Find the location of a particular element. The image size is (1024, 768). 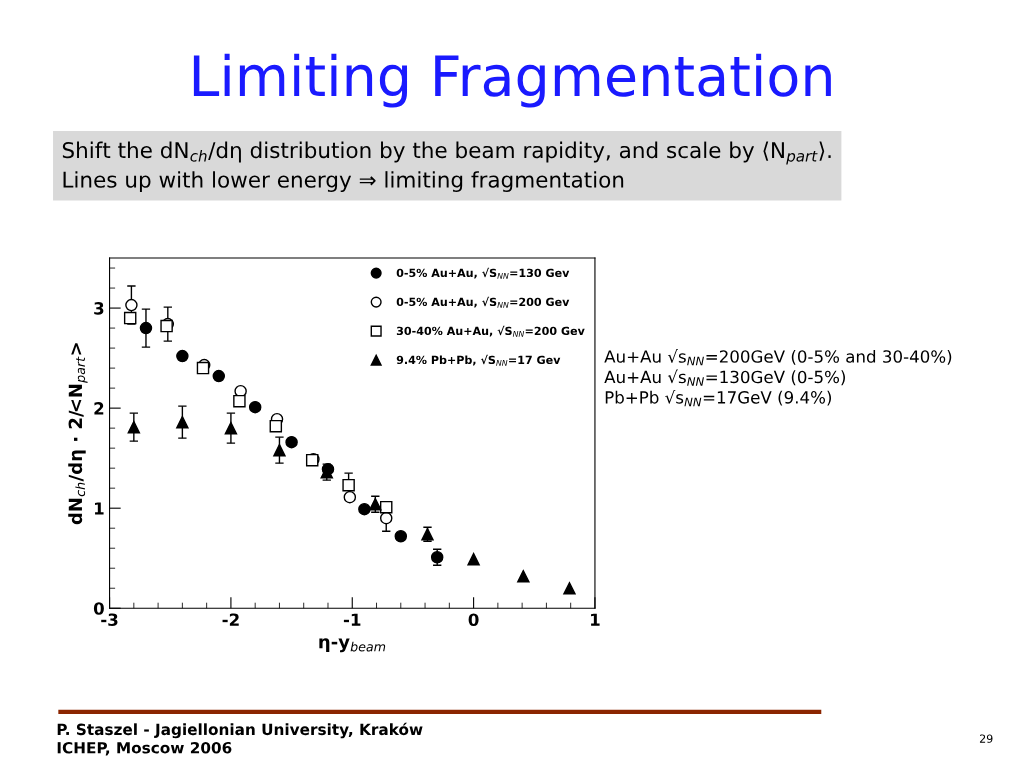

legend-label: 30-40% Au+Au, √S$_{NN}$=200 Gev is located at coordinates (490, 331).